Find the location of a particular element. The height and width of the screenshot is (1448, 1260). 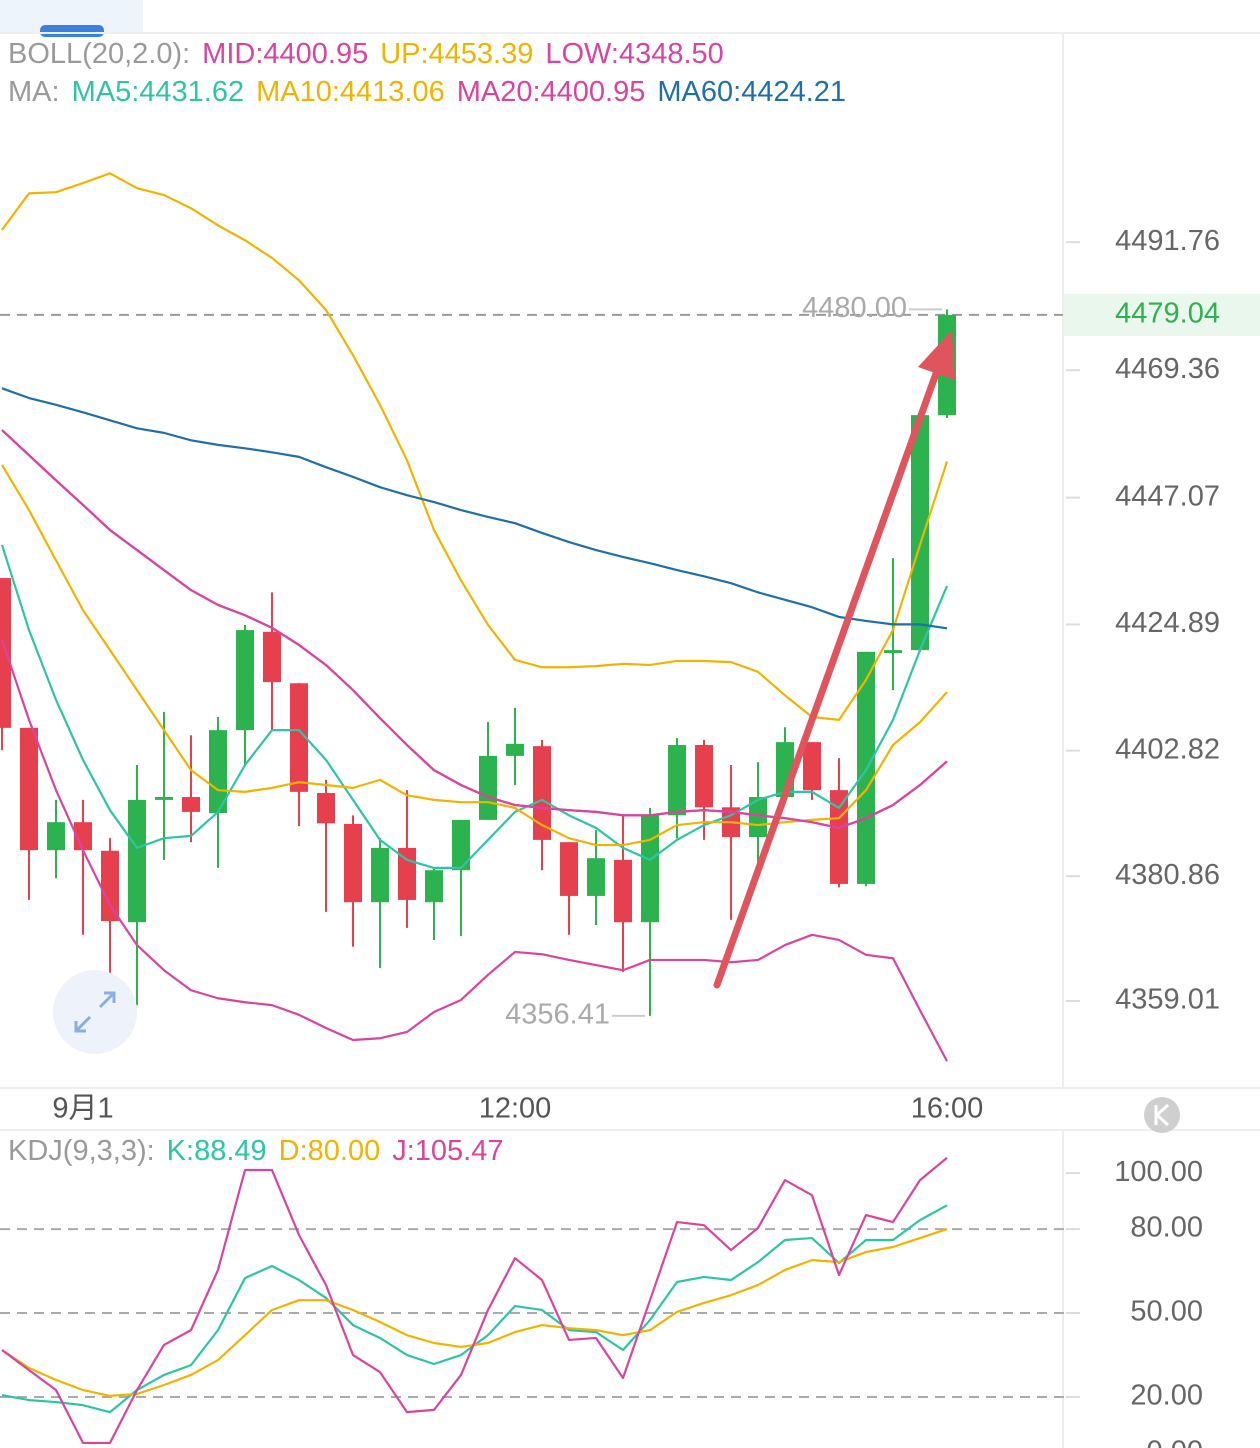

extreme-label: 4356.41 is located at coordinates (557, 1015).